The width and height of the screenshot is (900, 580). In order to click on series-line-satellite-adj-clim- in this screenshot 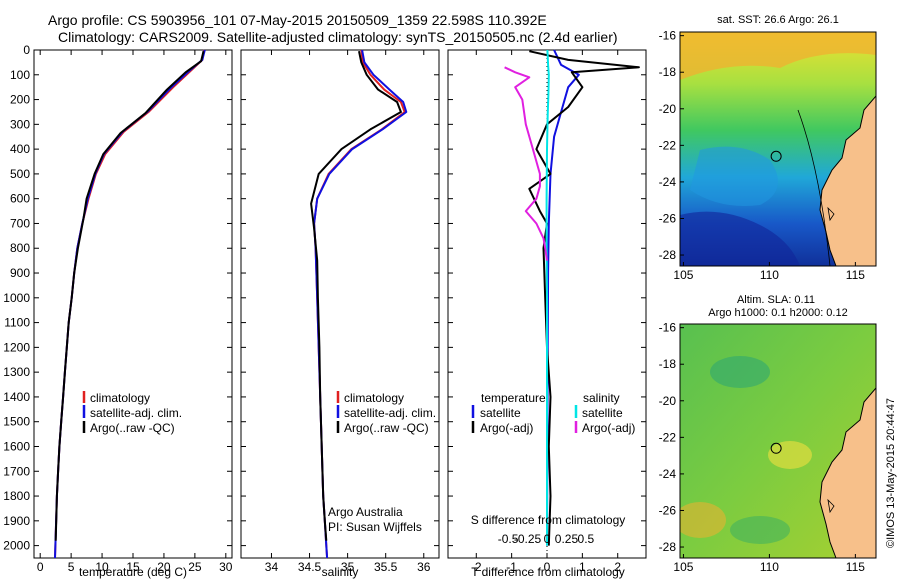, I will do `click(360, 304)`.